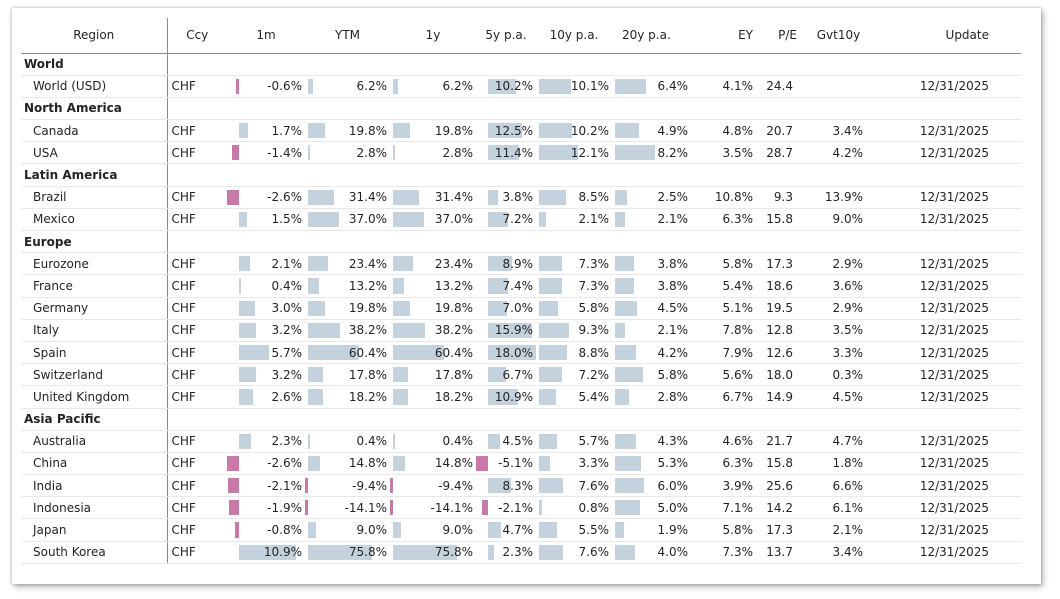 Image resolution: width=1060 pixels, height=599 pixels. What do you see at coordinates (196, 242) in the screenshot?
I see `group-ccy-cell` at bounding box center [196, 242].